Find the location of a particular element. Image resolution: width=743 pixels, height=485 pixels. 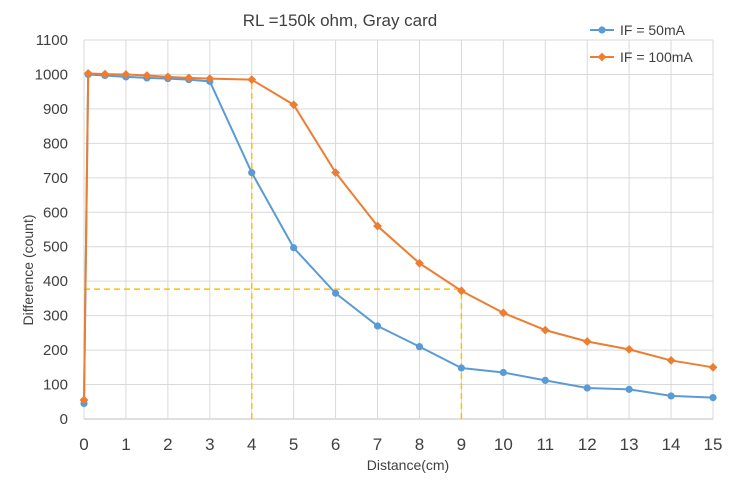

x-tick-label: 13 is located at coordinates (629, 444).